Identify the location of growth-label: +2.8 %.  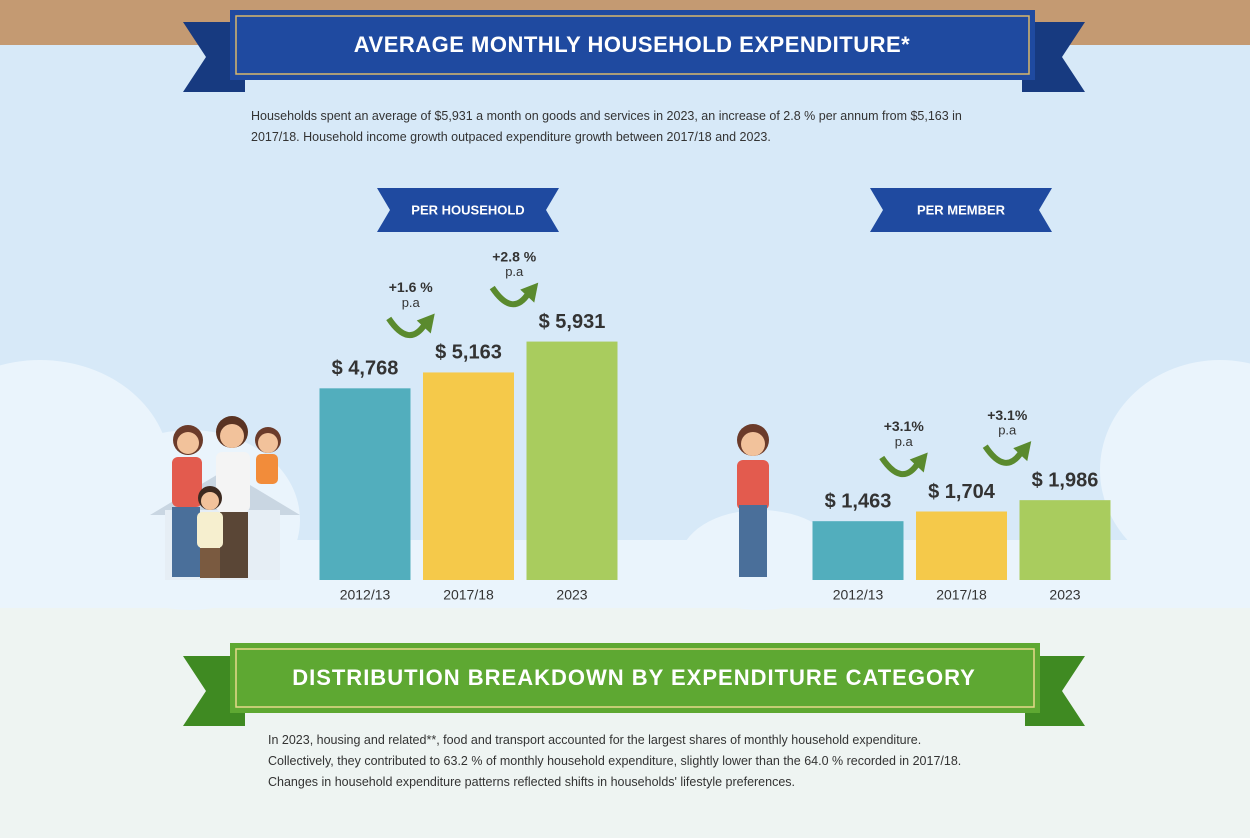
(514, 256).